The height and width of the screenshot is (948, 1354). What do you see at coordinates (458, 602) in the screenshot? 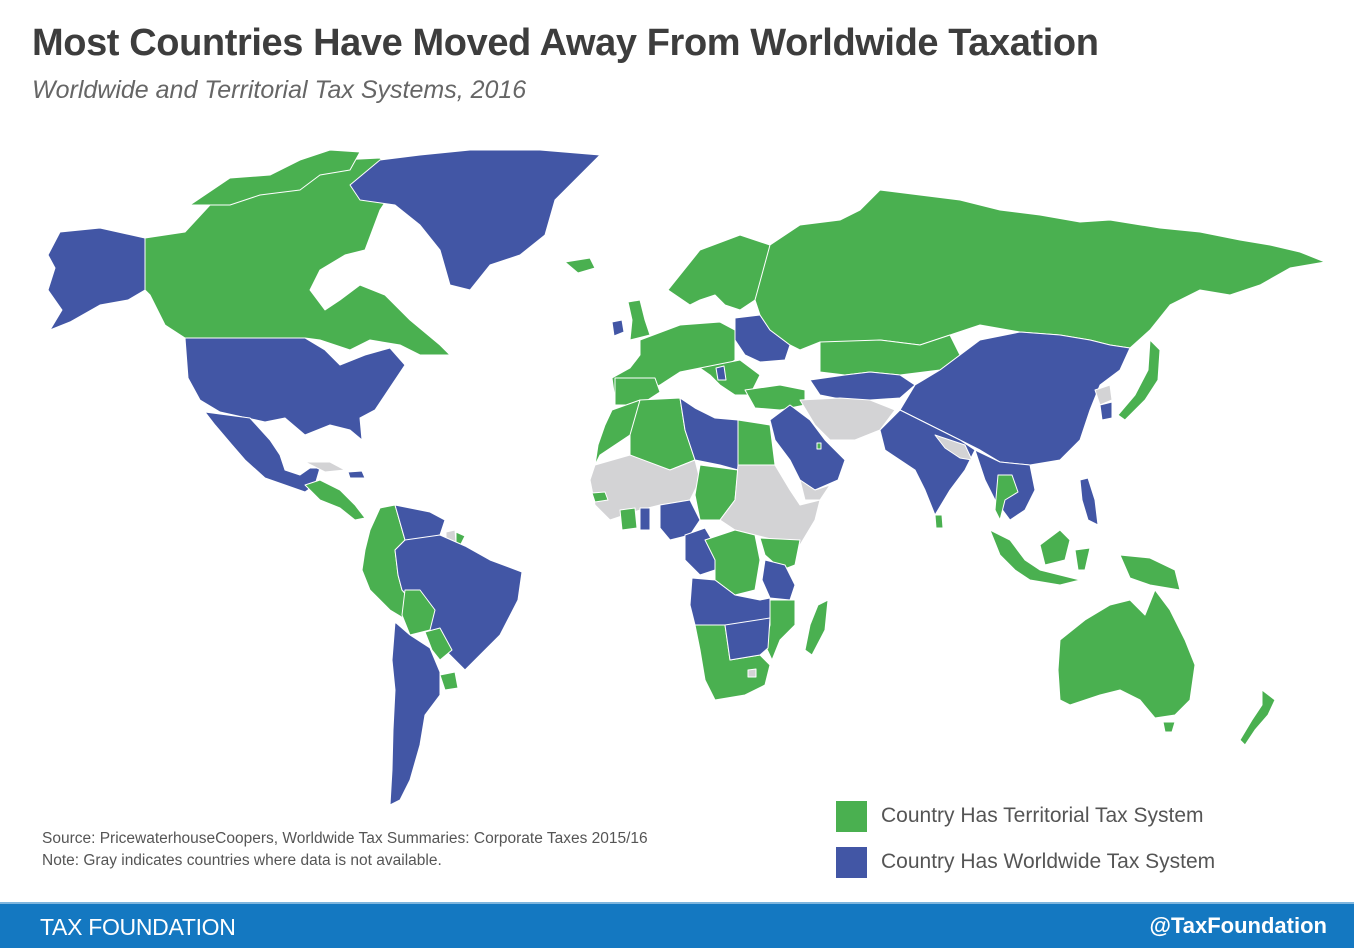
I see `region-brazil` at bounding box center [458, 602].